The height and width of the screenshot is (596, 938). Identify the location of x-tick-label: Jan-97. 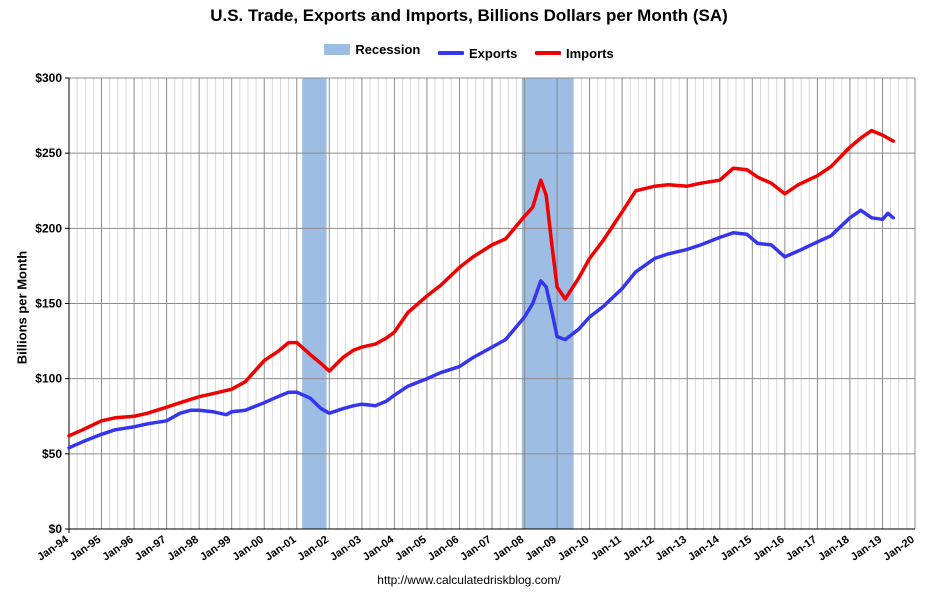
(150, 549).